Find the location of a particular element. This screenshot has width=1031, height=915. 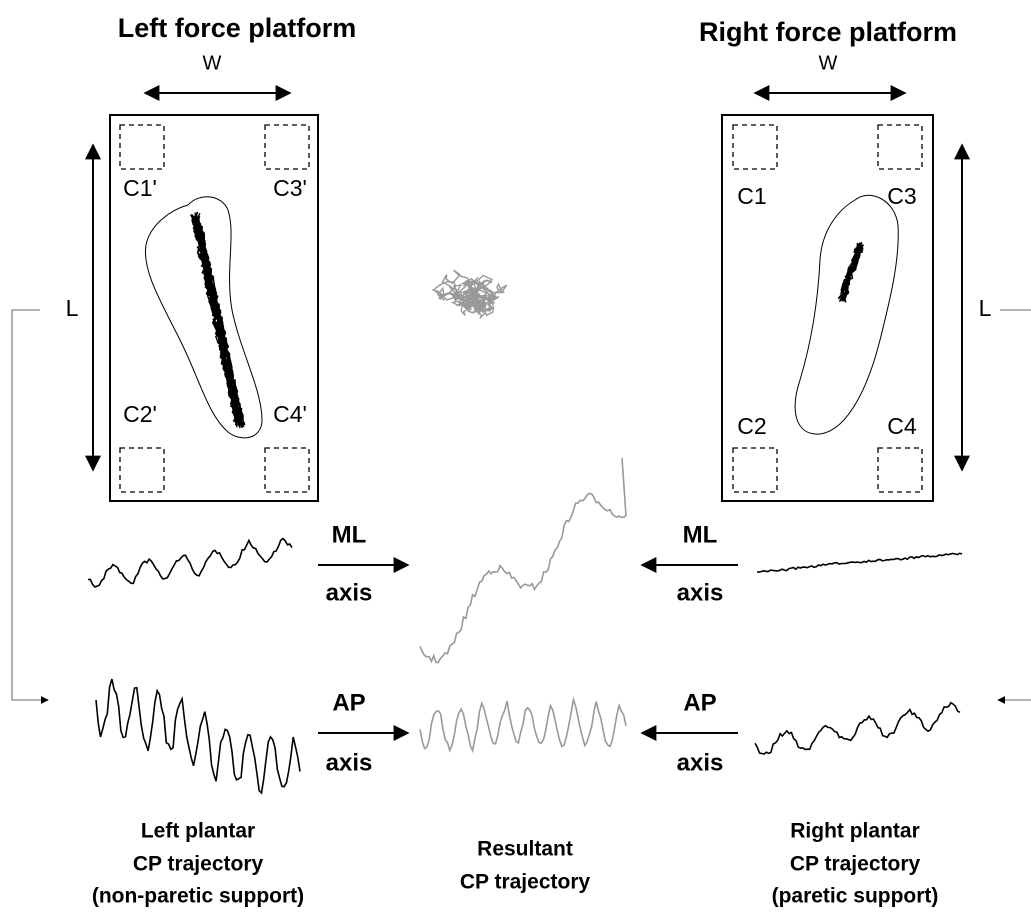

caption: (paretic support) is located at coordinates (855, 896).